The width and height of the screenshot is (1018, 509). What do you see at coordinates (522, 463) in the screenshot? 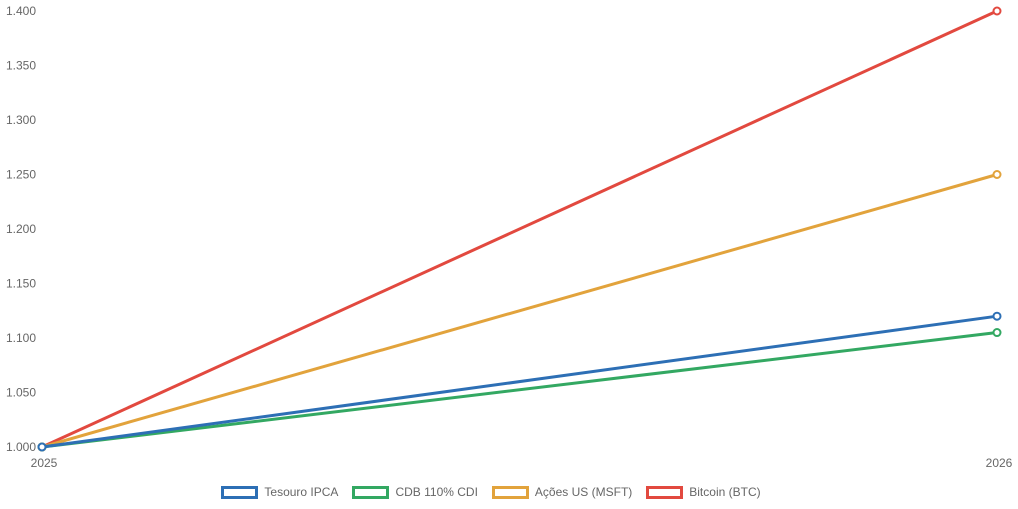
I see `x-axis-tick-labels: 2025 2026` at bounding box center [522, 463].